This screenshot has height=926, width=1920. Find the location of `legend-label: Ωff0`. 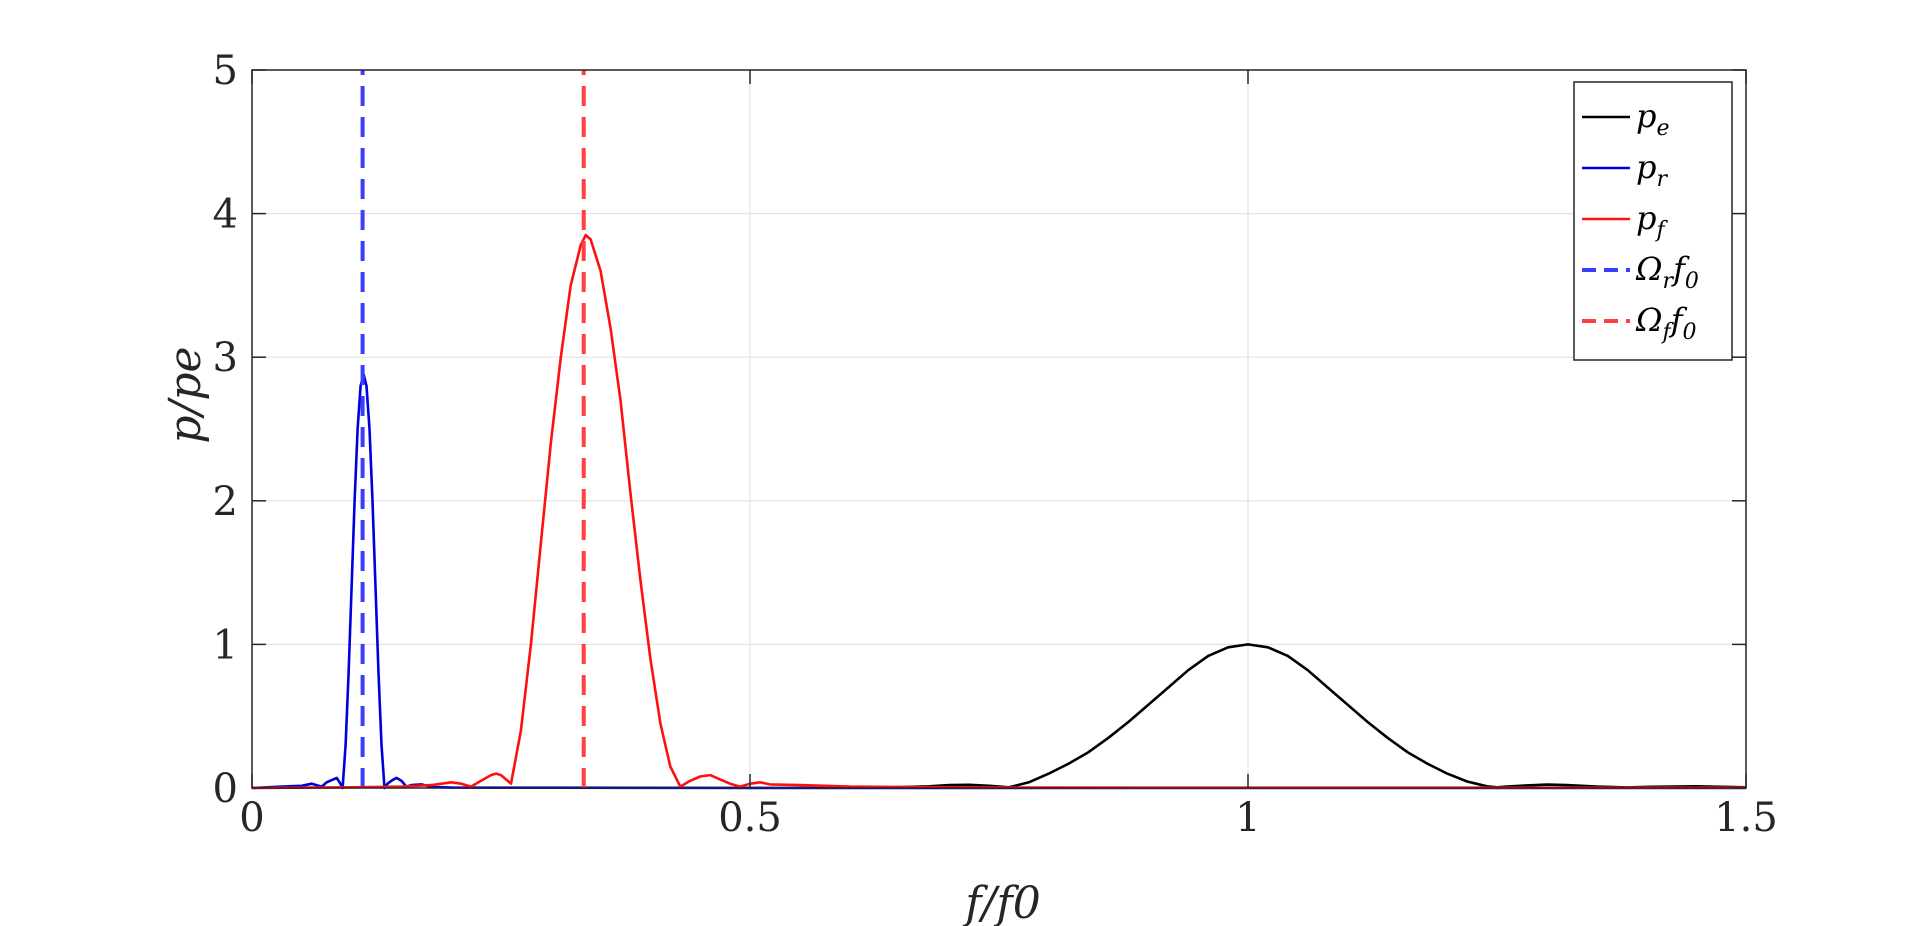

legend-label: Ωff0 is located at coordinates (1666, 323).